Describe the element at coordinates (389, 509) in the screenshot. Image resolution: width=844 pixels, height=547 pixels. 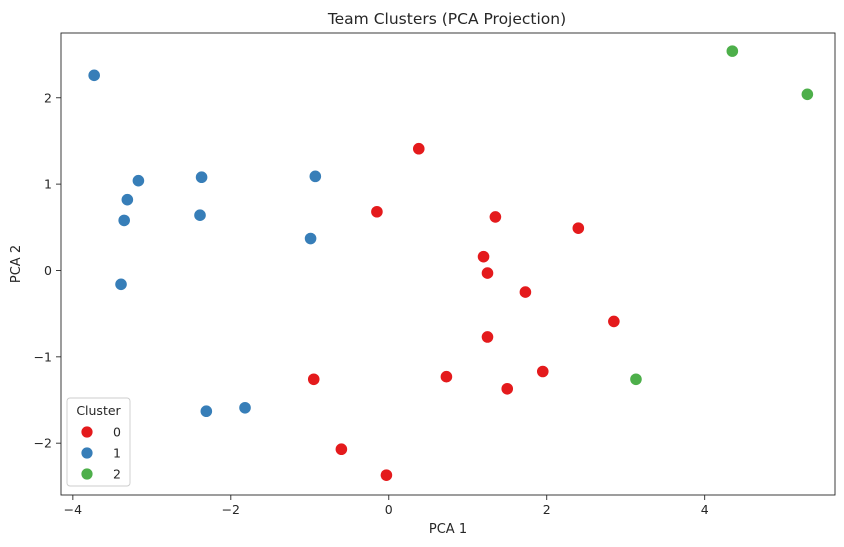
I see `x-tick-label: 0` at that location.